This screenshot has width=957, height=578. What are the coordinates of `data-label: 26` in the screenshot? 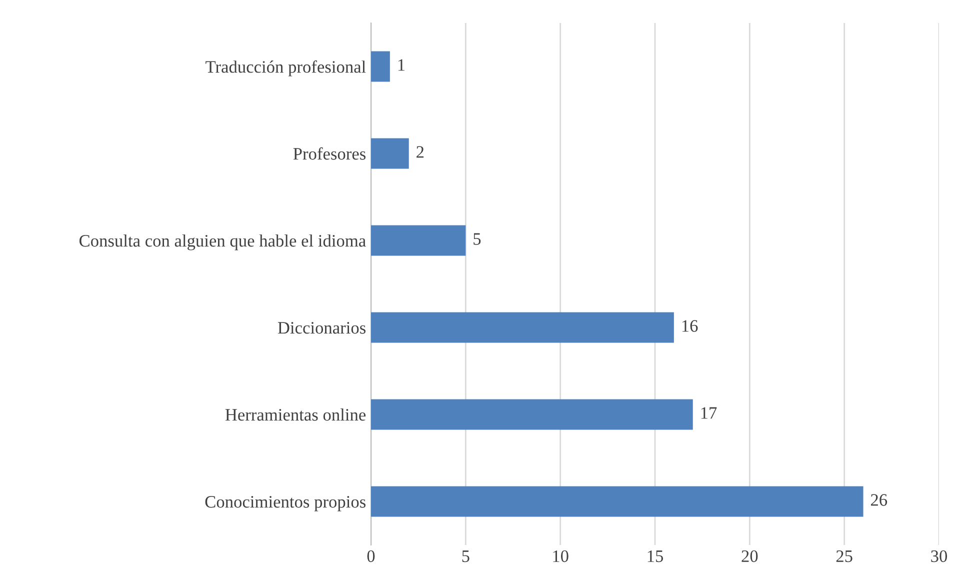 It's located at (879, 500).